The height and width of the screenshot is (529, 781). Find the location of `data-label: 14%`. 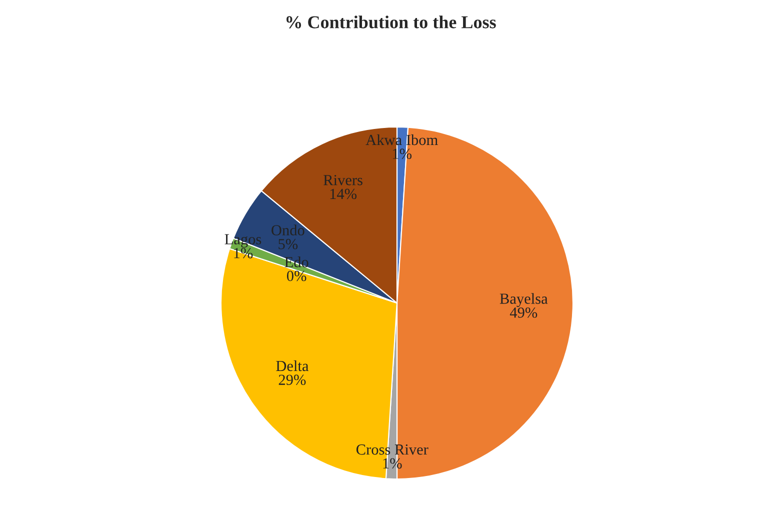

data-label: 14% is located at coordinates (343, 194).